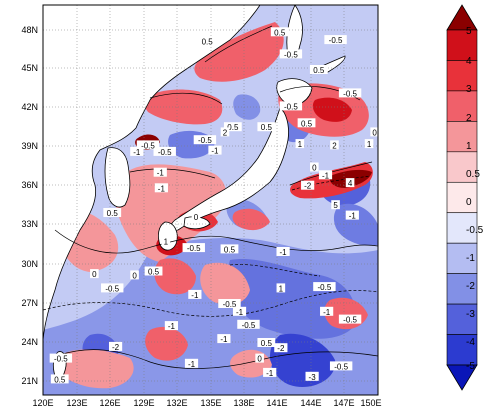  What do you see at coordinates (276, 403) in the screenshot?
I see `lon-label-141e: 141E` at bounding box center [276, 403].